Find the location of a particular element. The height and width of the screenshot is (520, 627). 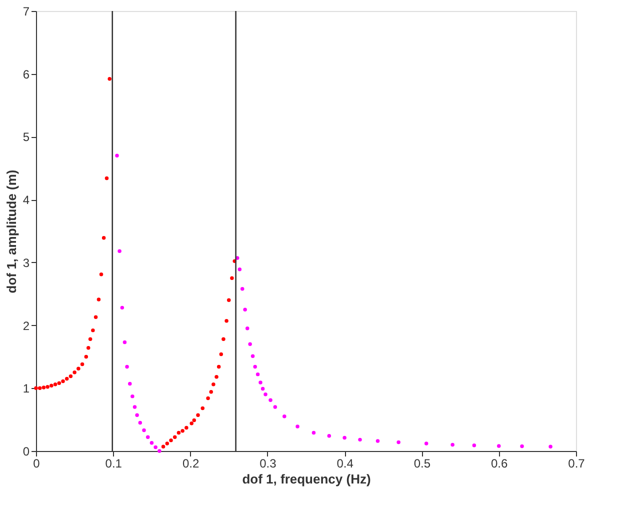

x-tick-label: 0.5 is located at coordinates (422, 463).